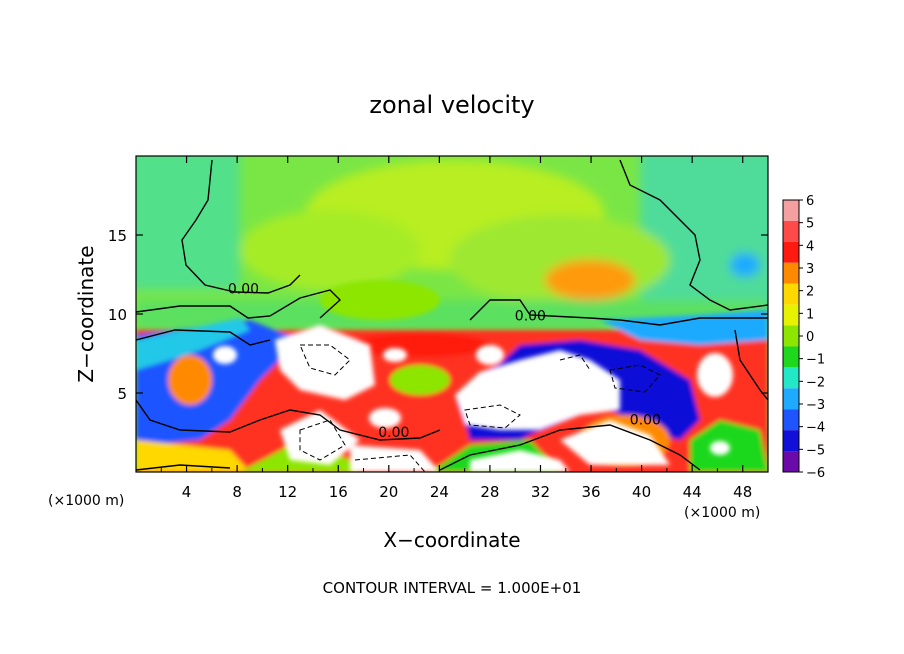  I want to click on y-tick-label: 15, so click(117, 236).